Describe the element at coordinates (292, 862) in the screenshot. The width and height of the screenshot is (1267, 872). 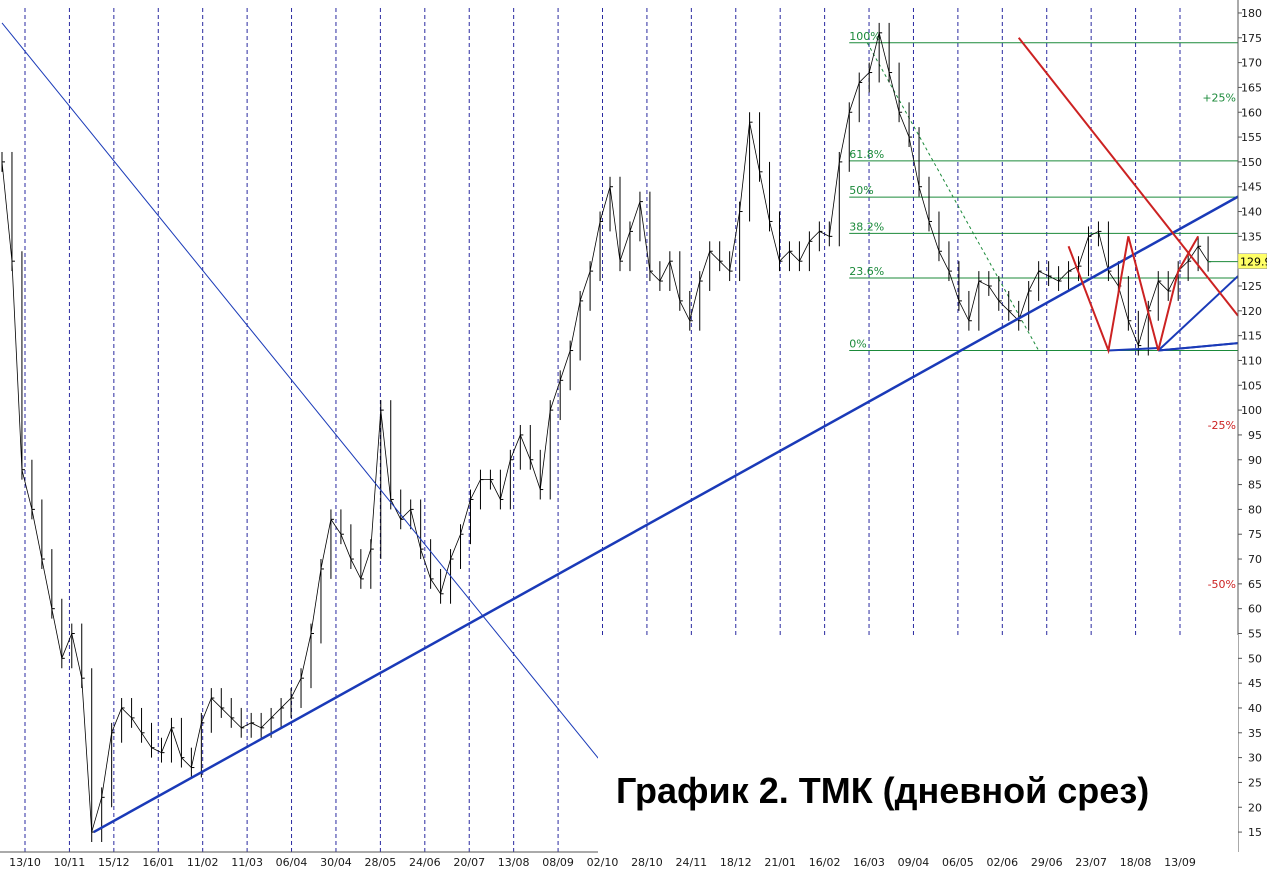
I see `x-tick-label: 06/04` at that location.